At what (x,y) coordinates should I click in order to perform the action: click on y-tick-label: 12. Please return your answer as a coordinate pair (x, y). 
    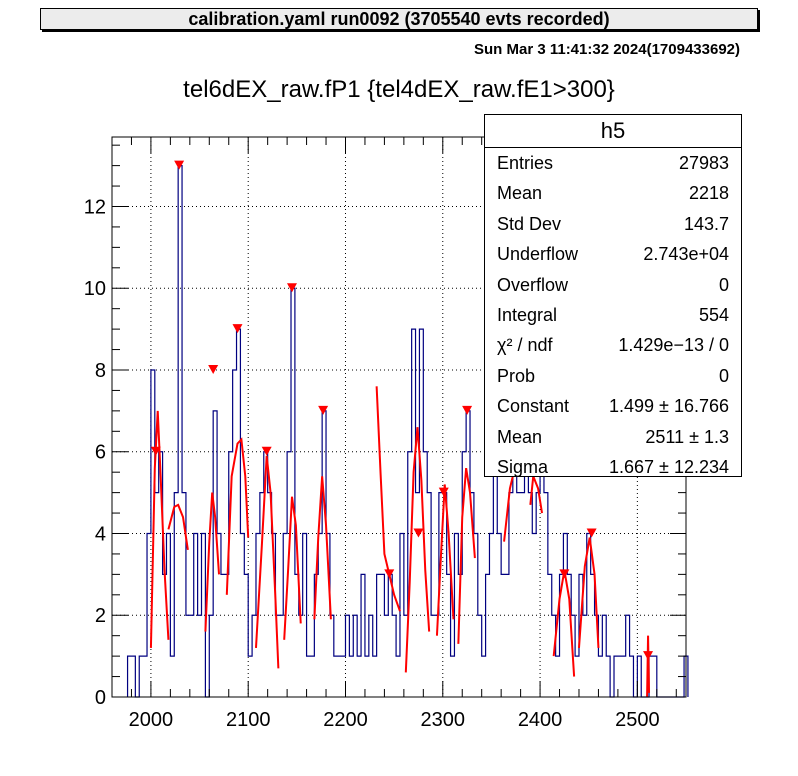
    Looking at the image, I should click on (95, 207).